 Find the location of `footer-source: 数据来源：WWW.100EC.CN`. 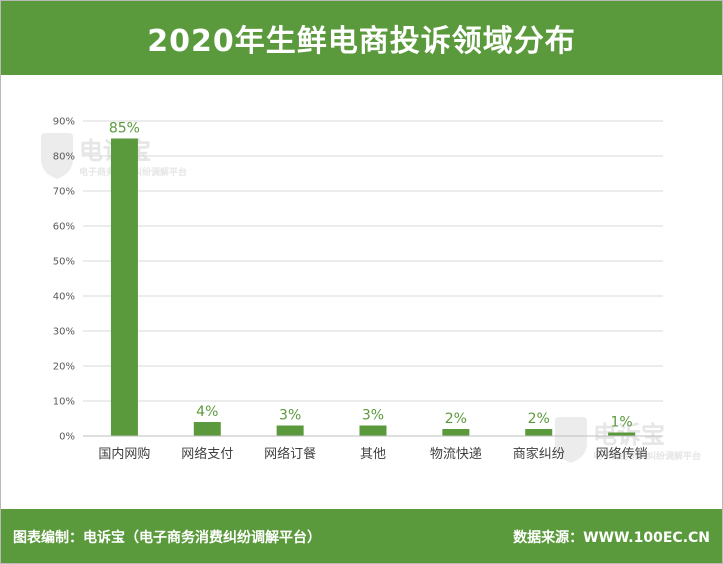

footer-source: 数据来源：WWW.100EC.CN is located at coordinates (611, 538).